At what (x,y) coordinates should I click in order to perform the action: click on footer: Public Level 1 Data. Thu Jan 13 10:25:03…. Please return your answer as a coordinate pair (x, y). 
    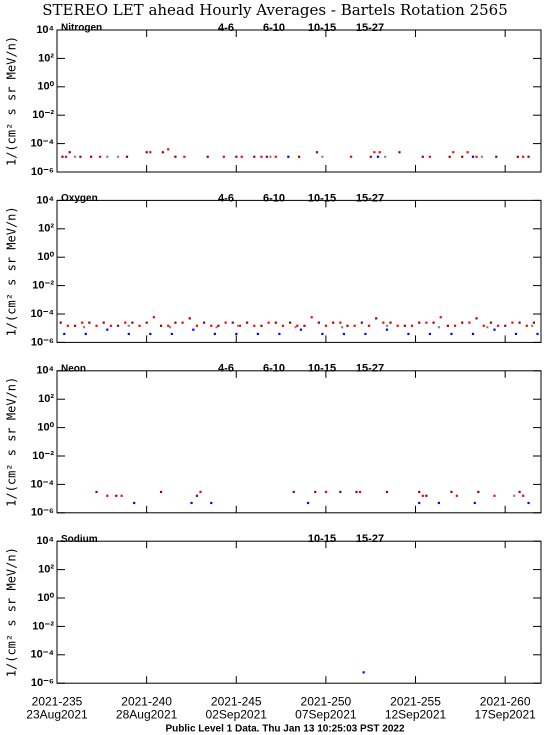
    Looking at the image, I should click on (285, 729).